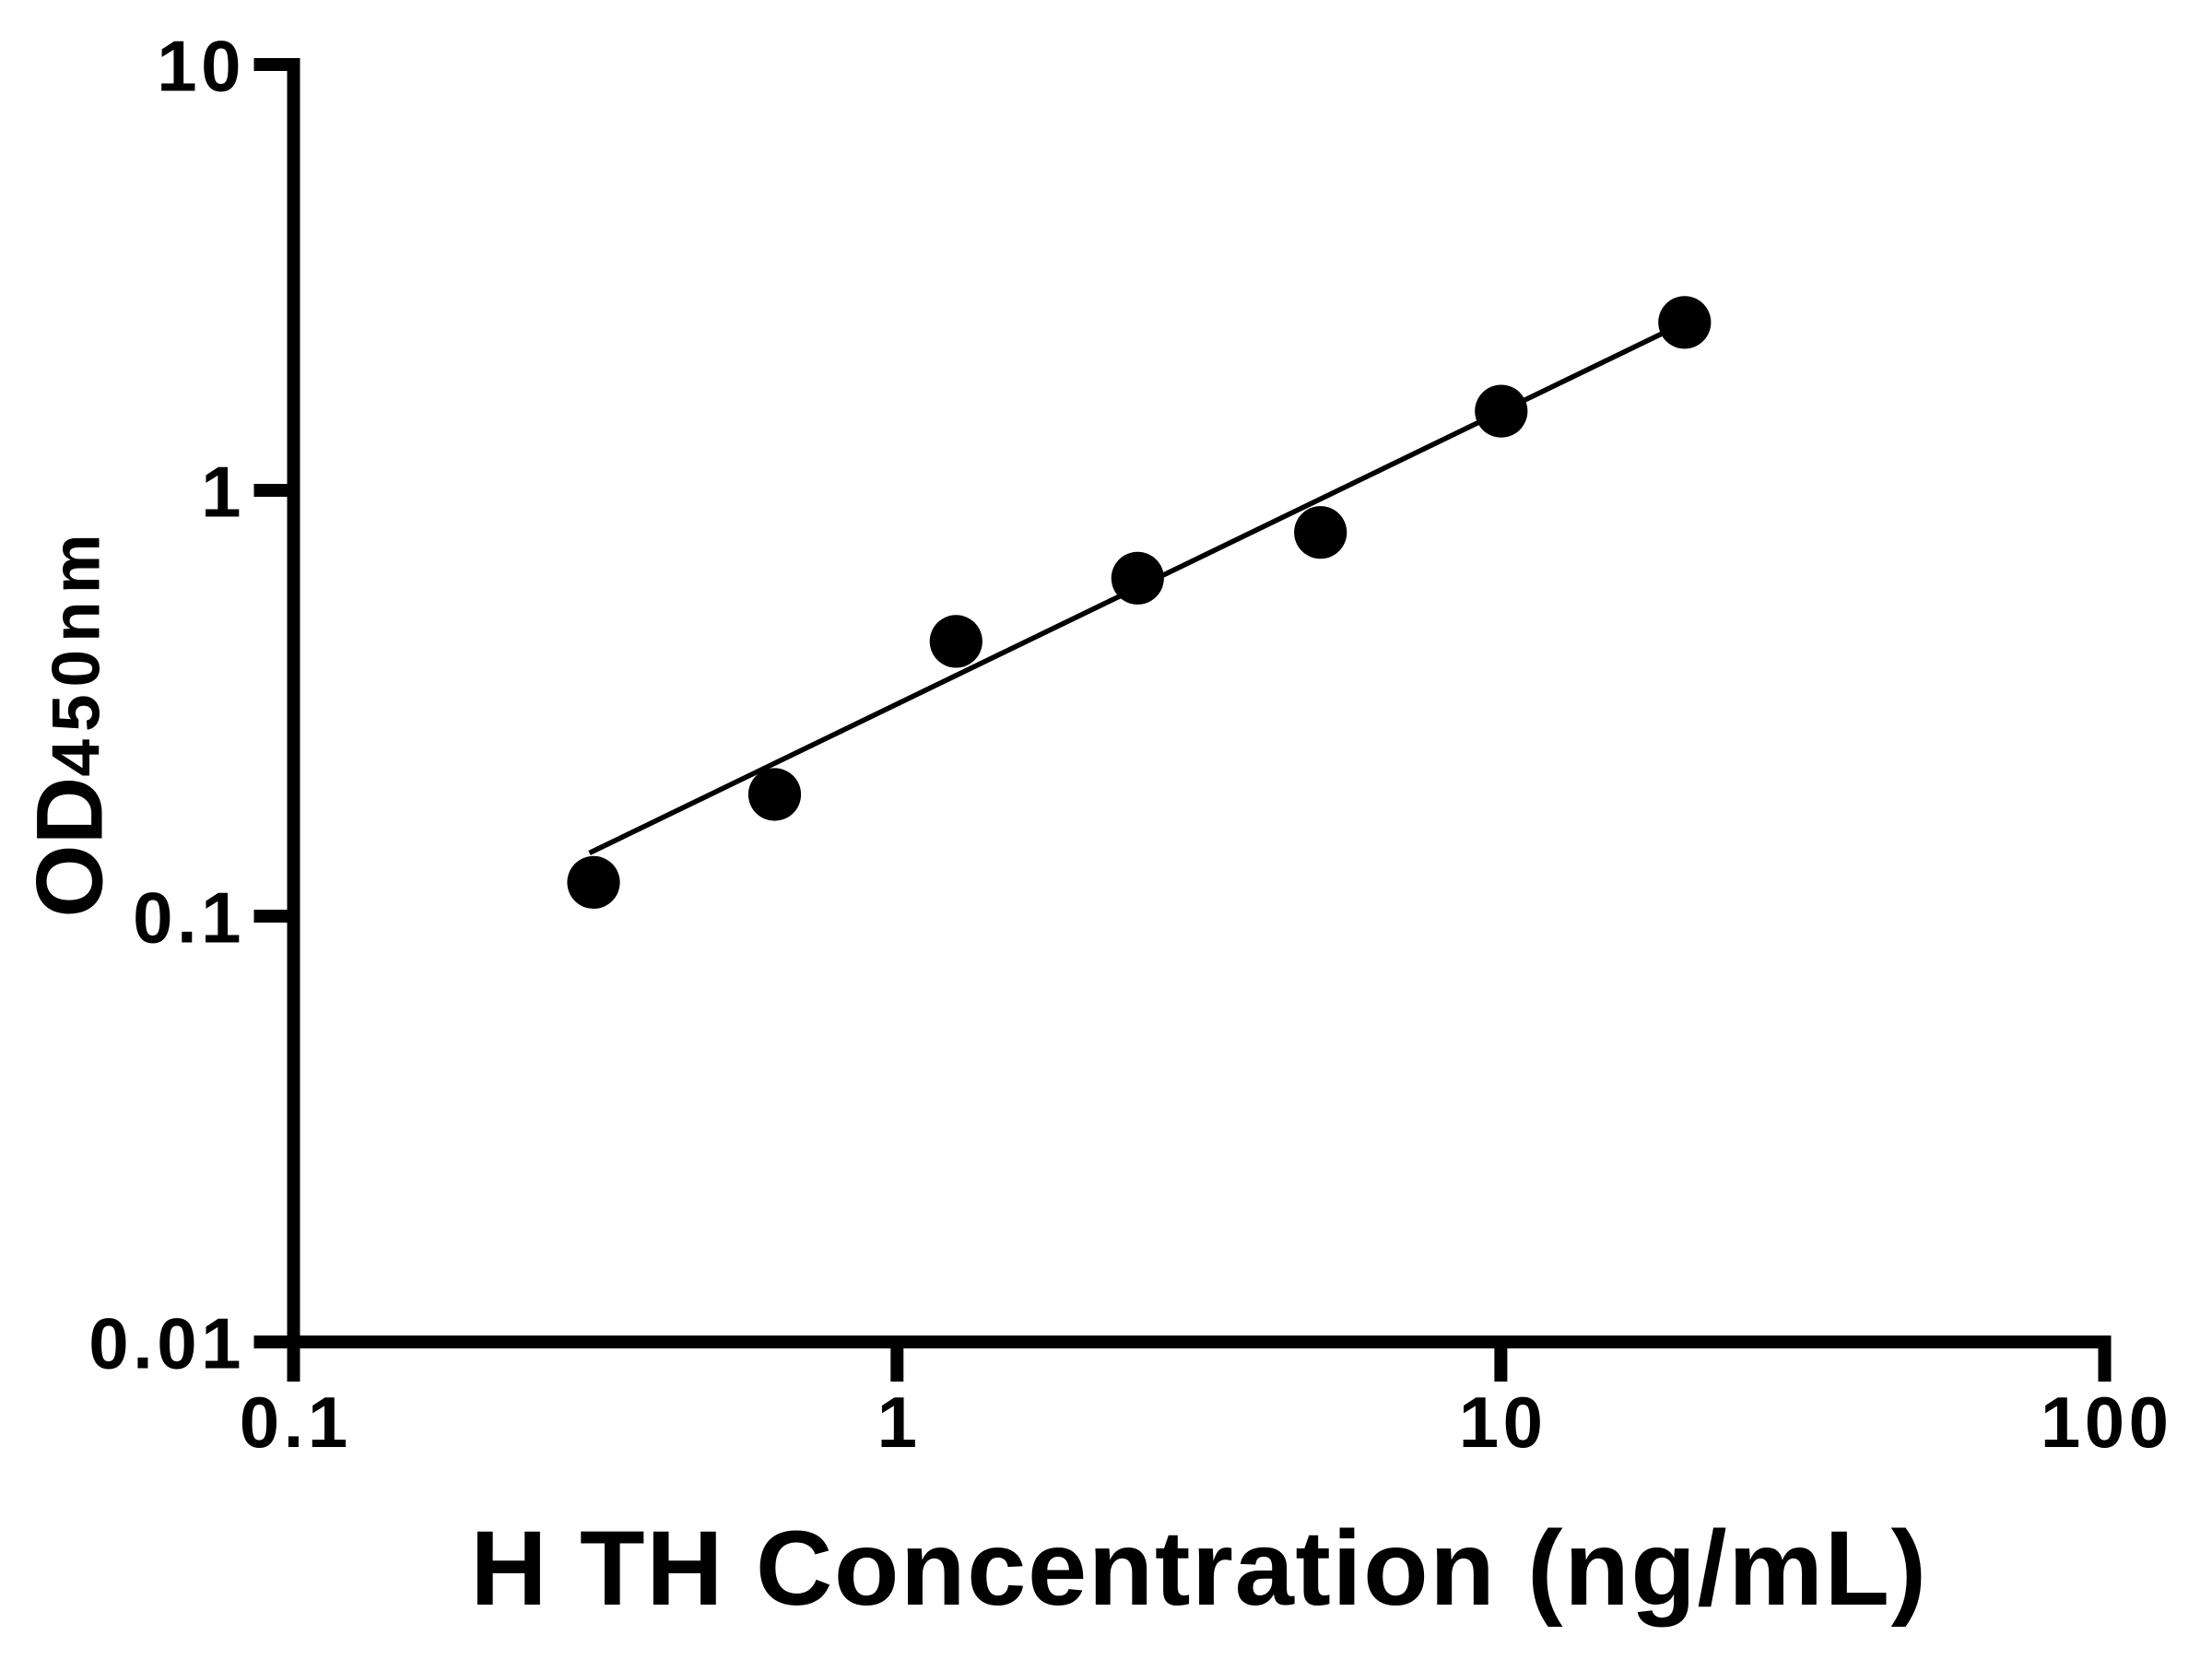 The height and width of the screenshot is (1659, 2212). I want to click on svg-text: H TH Concentration (ng/mL), so click(1198, 1568).